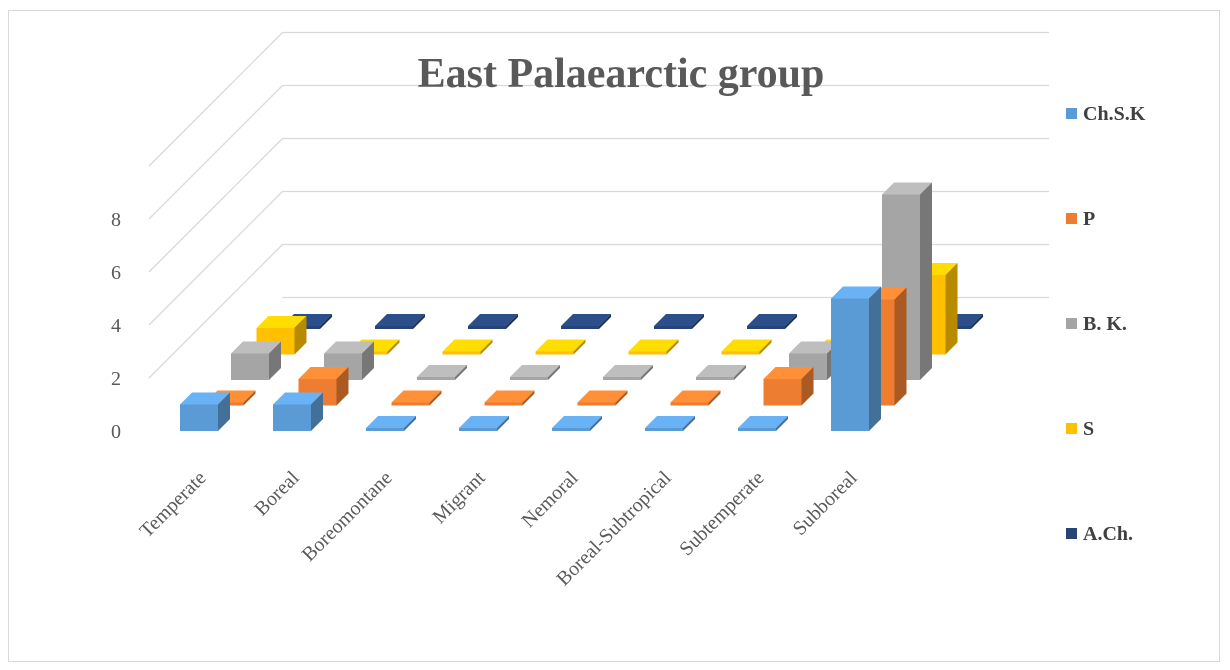 The width and height of the screenshot is (1230, 670). I want to click on y-tick-label: 4, so click(116, 326).